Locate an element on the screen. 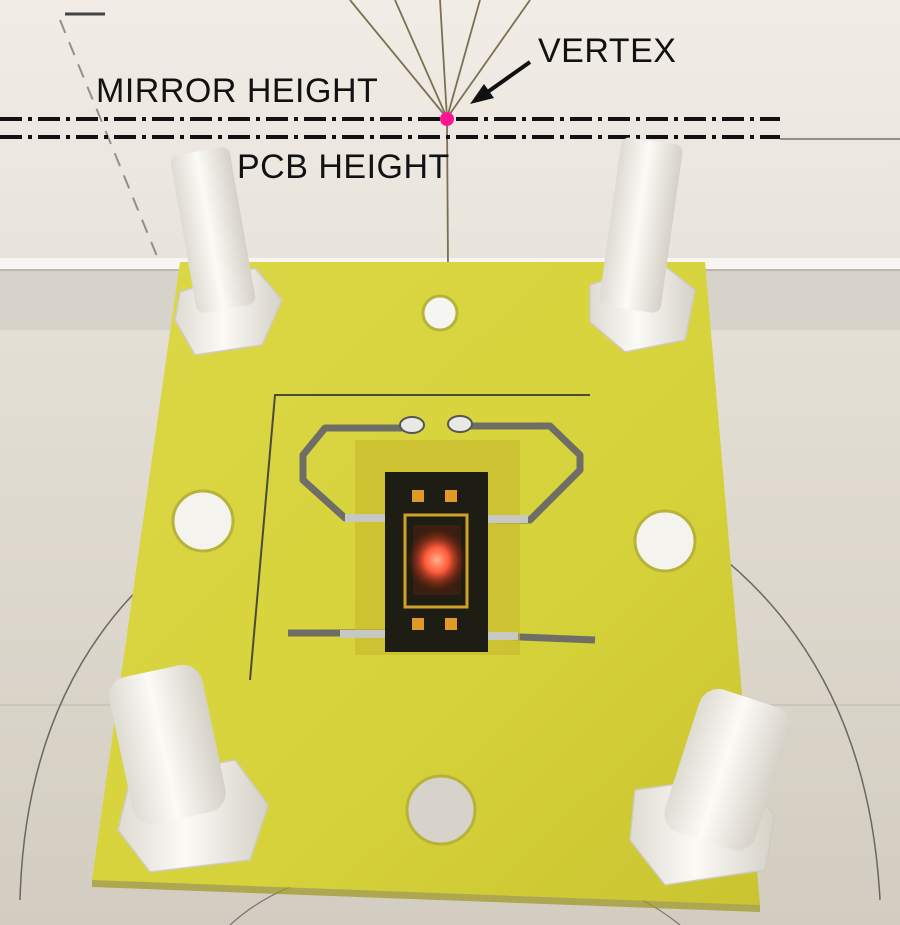 This screenshot has width=900, height=925. wall-dashed-line is located at coordinates (117, 160).